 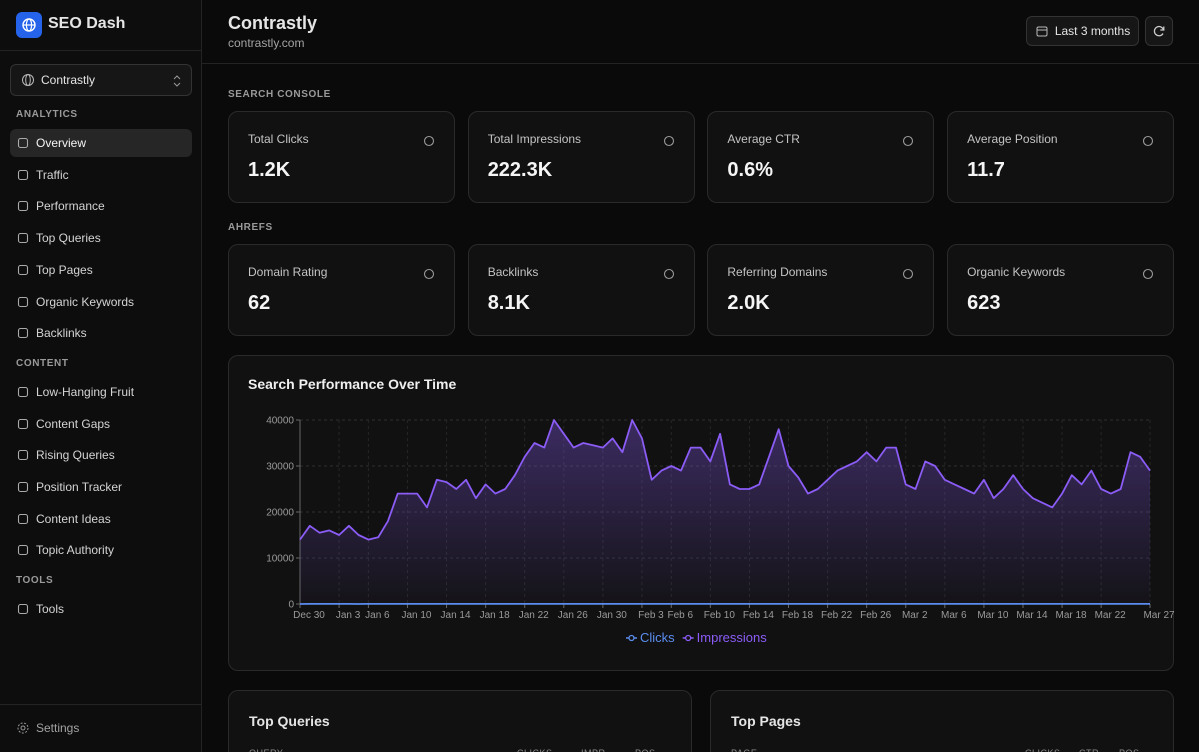 What do you see at coordinates (534, 139) in the screenshot?
I see `stat-label: Total Impressions` at bounding box center [534, 139].